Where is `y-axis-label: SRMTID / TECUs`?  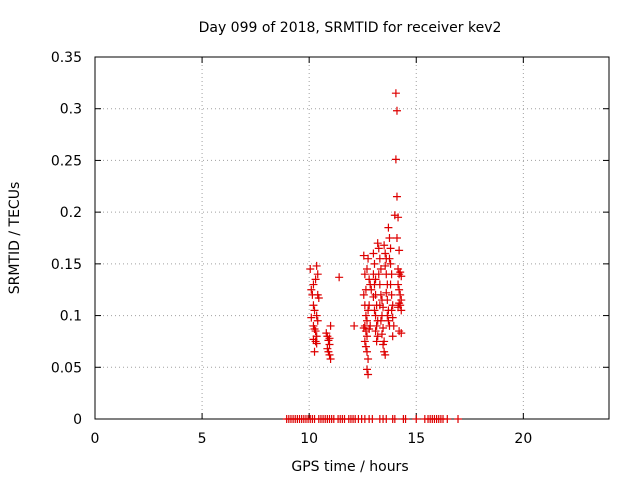
y-axis-label: SRMTID / TECUs is located at coordinates (15, 238).